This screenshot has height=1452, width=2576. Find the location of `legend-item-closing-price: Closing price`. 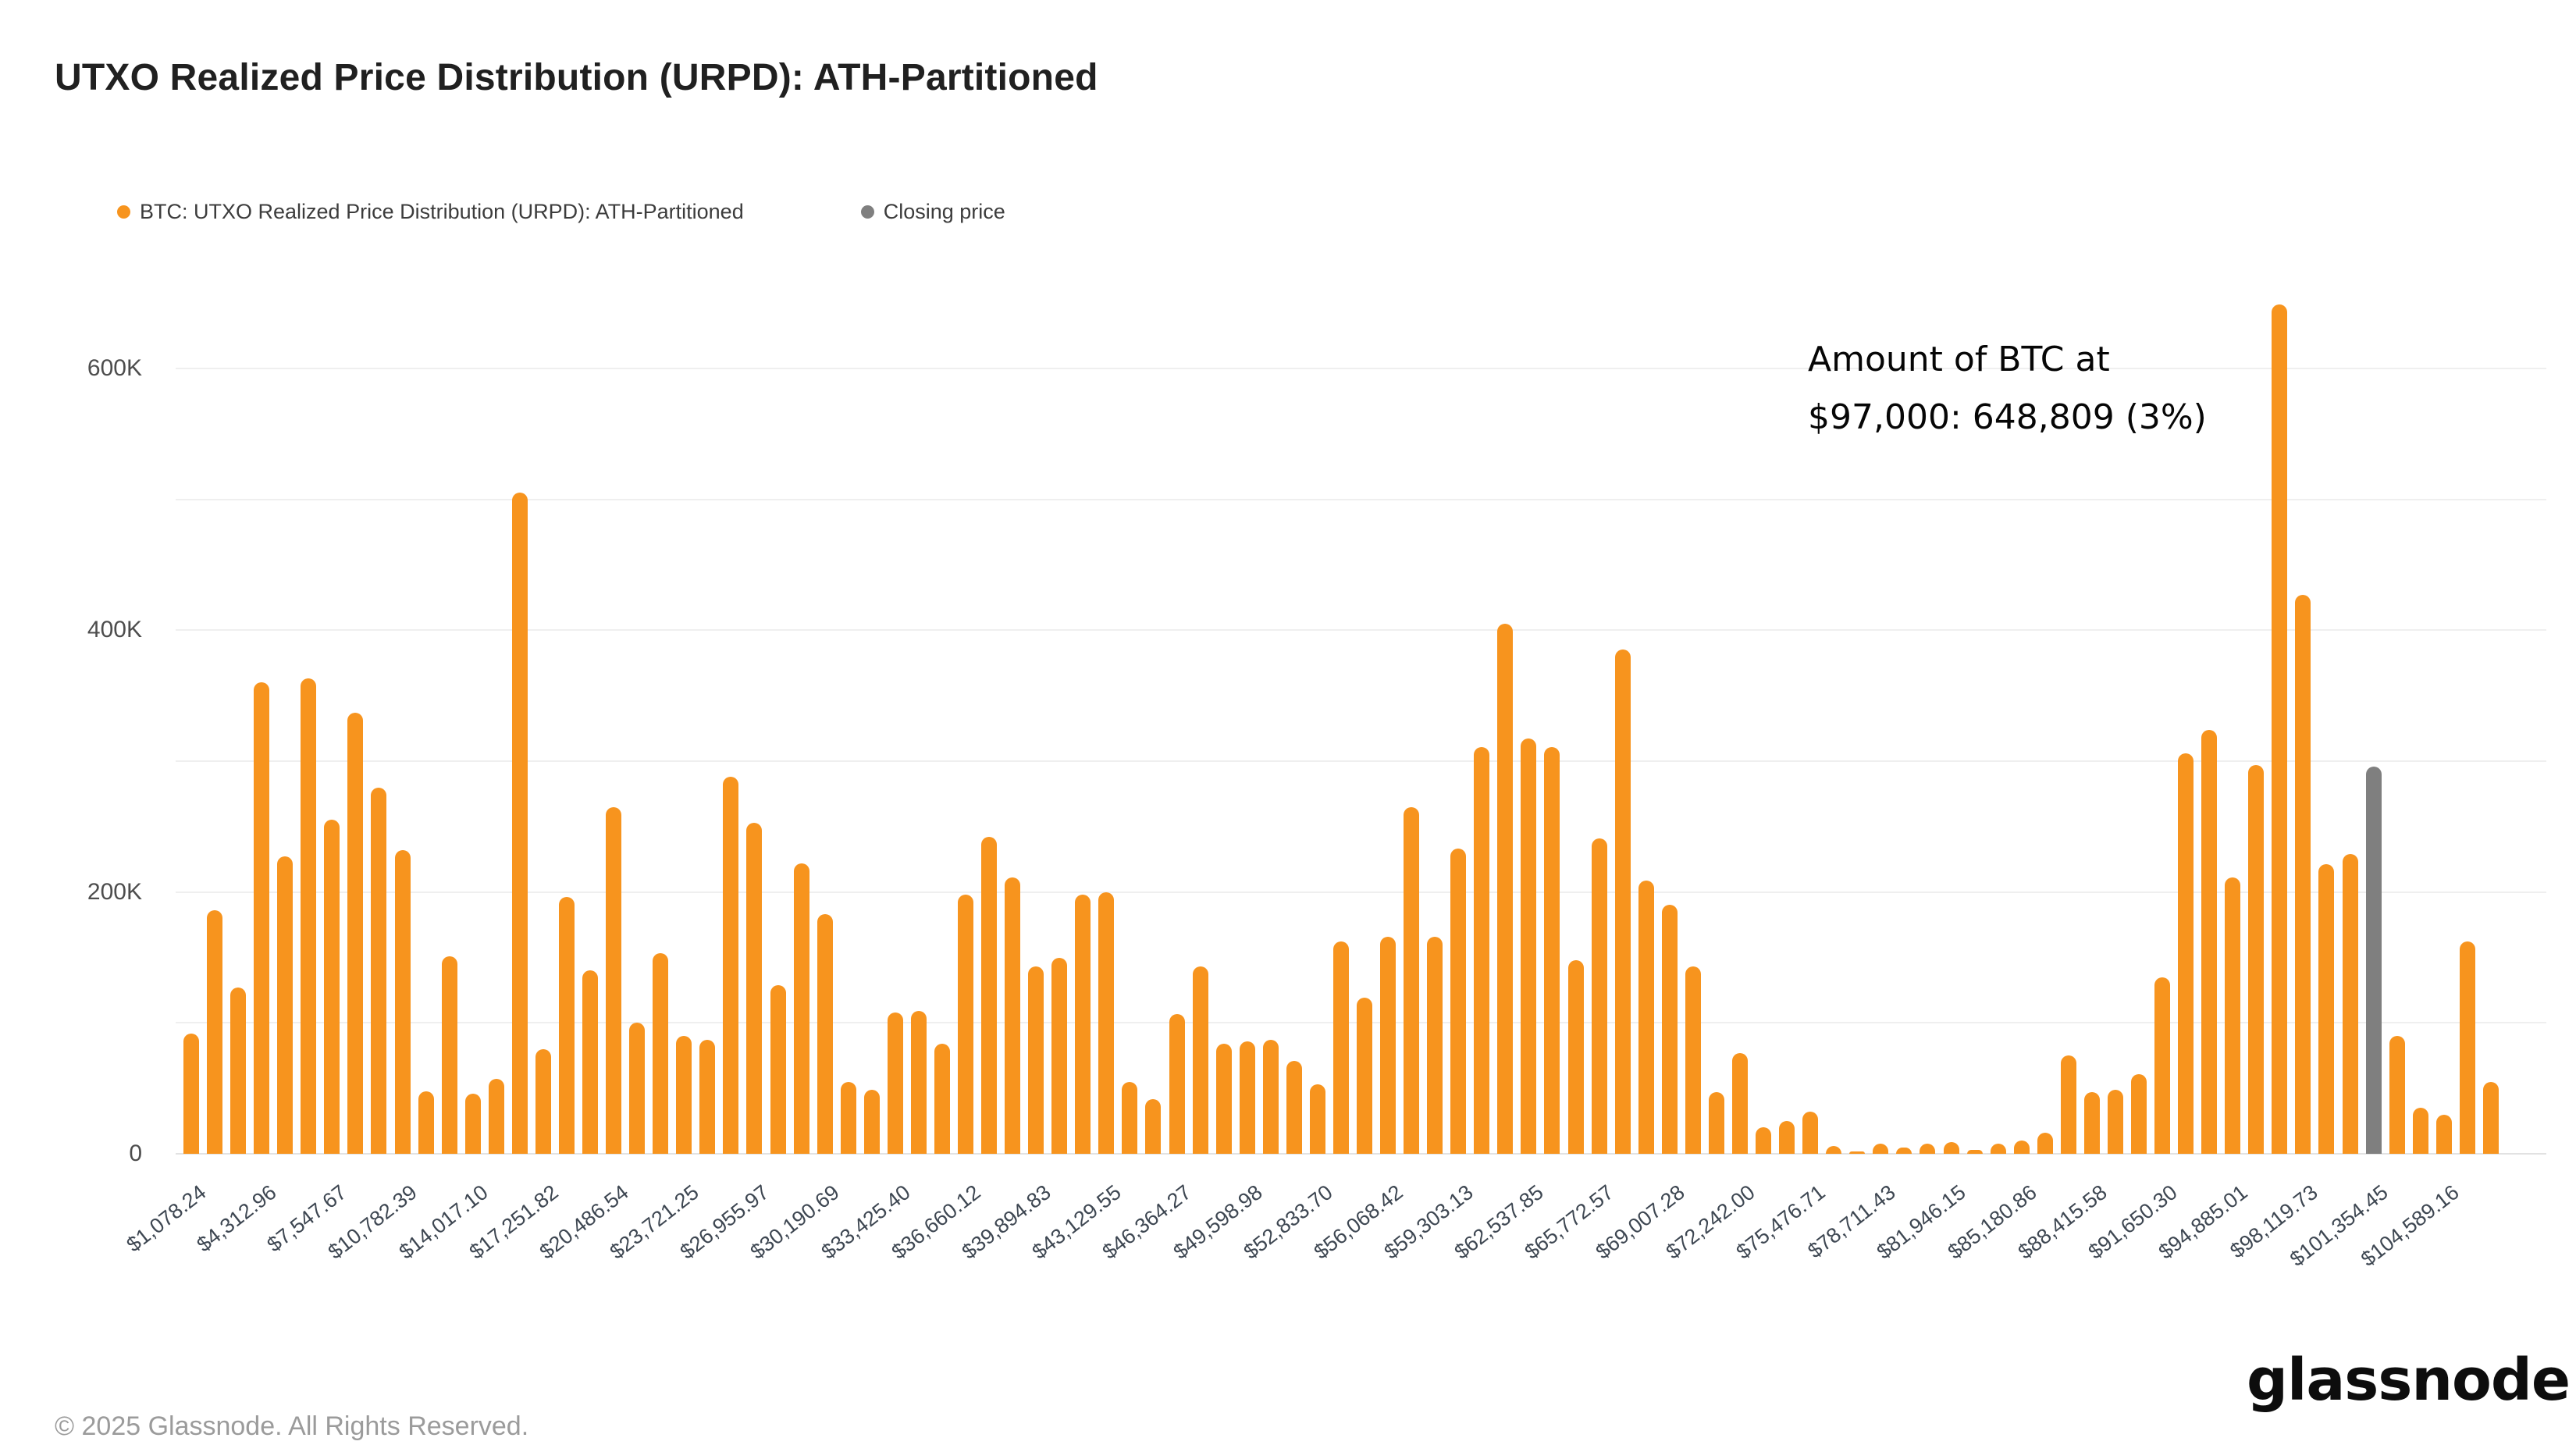

legend-item-closing-price: Closing price is located at coordinates (932, 212).